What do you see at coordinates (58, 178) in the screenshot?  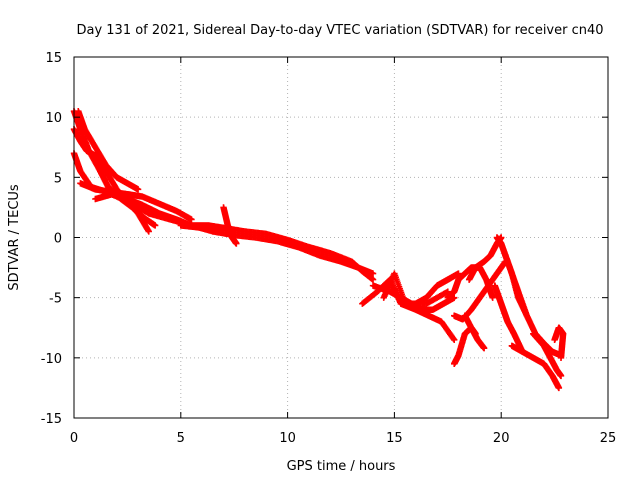 I see `y-tick-label: 5` at bounding box center [58, 178].